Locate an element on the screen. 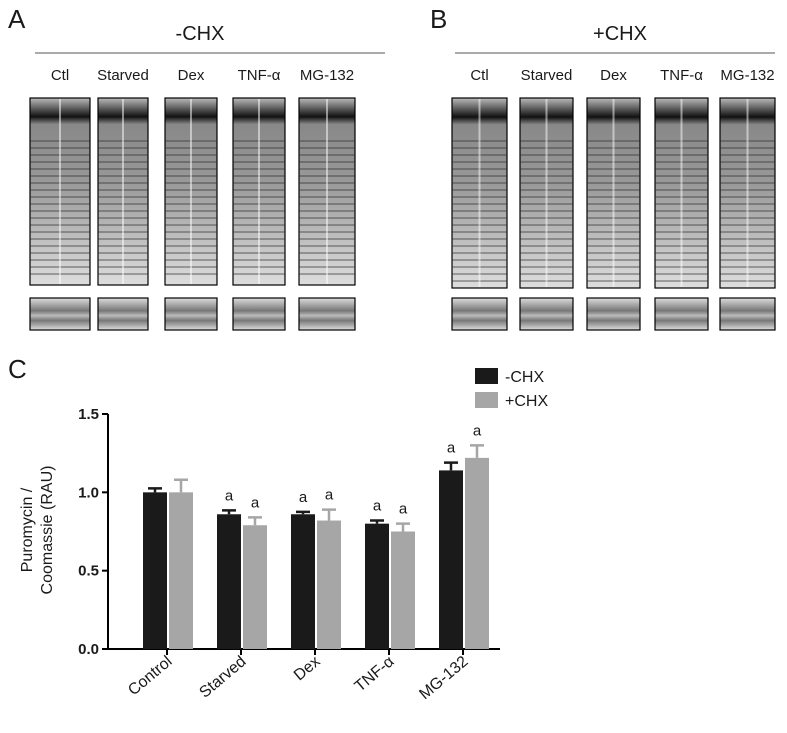 Image resolution: width=787 pixels, height=733 pixels. x-tick-label: Dex is located at coordinates (307, 668).